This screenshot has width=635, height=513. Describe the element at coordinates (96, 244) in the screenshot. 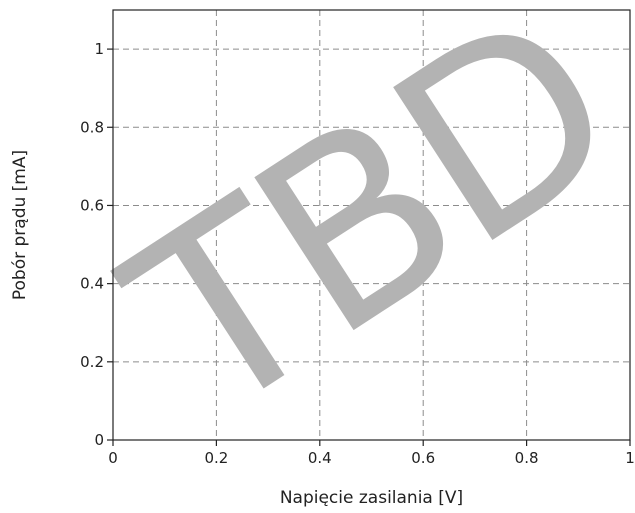

I see `y-axis: 0 0.2 0.4 0.6 0.8 1` at that location.